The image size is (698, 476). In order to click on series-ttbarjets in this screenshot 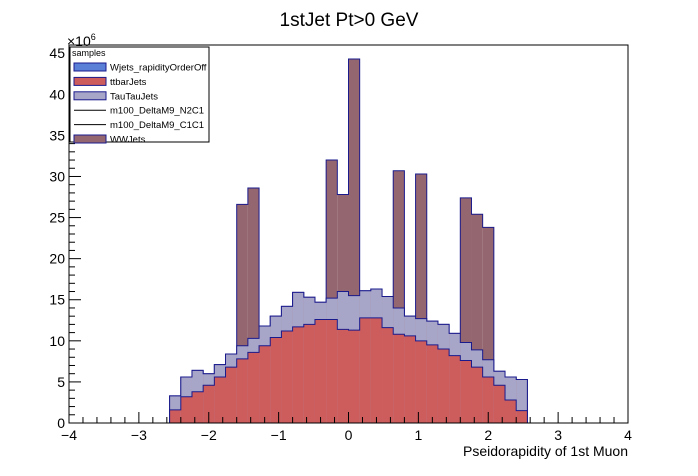, I will do `click(348, 370)`.